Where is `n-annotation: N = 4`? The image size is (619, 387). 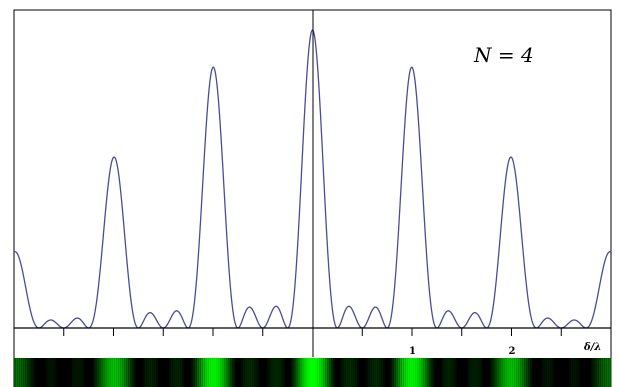 n-annotation: N = 4 is located at coordinates (503, 55).